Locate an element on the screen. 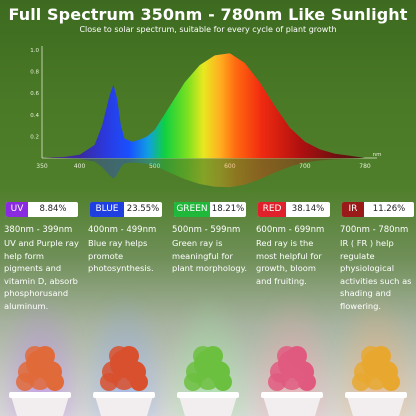  band-range: 400nm - 499nm is located at coordinates (122, 230).